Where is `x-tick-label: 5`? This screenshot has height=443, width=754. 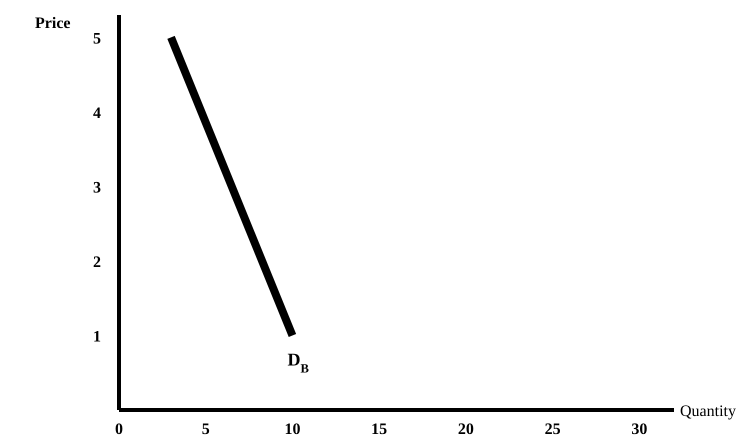 x-tick-label: 5 is located at coordinates (206, 429).